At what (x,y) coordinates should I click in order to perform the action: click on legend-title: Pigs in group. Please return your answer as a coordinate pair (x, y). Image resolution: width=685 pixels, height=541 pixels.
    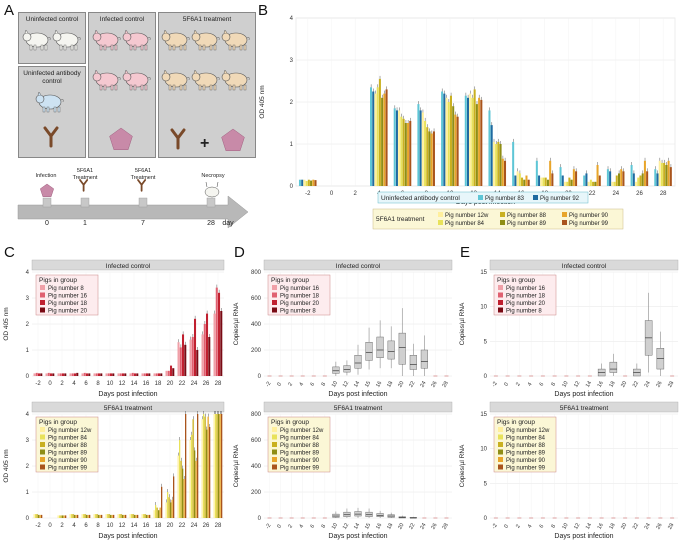
    Looking at the image, I should click on (516, 422).